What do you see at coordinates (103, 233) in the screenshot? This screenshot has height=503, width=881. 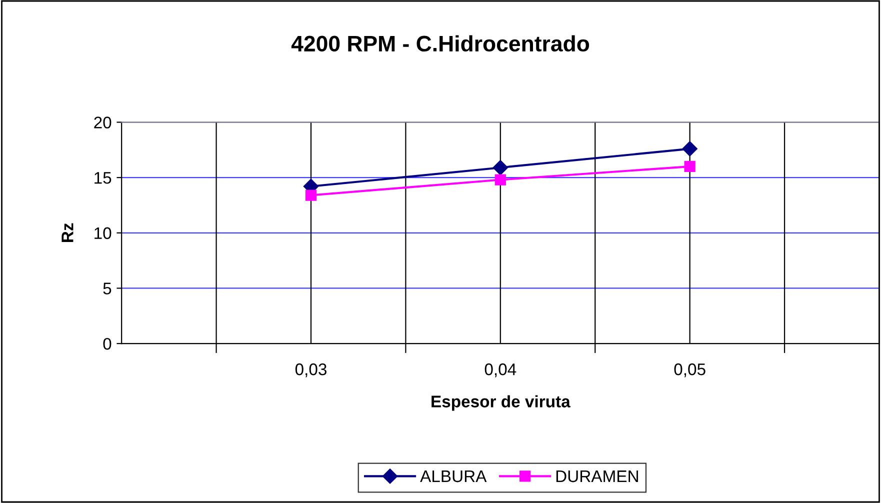 I see `y-tick-label: 10` at bounding box center [103, 233].